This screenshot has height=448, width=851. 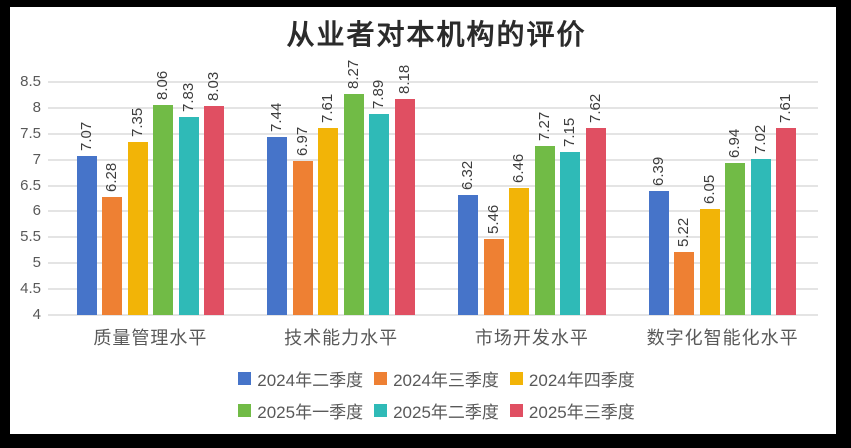 I want to click on legend-row: 2025年一季度 2025年二季度 2025年三季度, so click(x=436, y=410).